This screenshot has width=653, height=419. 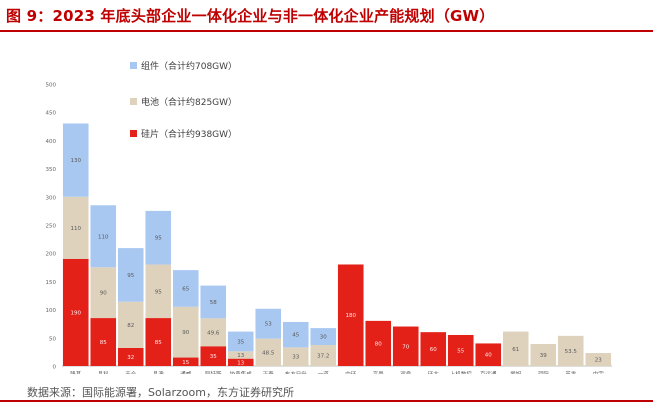 What do you see at coordinates (51, 255) in the screenshot?
I see `y-tick-label: 200` at bounding box center [51, 255].